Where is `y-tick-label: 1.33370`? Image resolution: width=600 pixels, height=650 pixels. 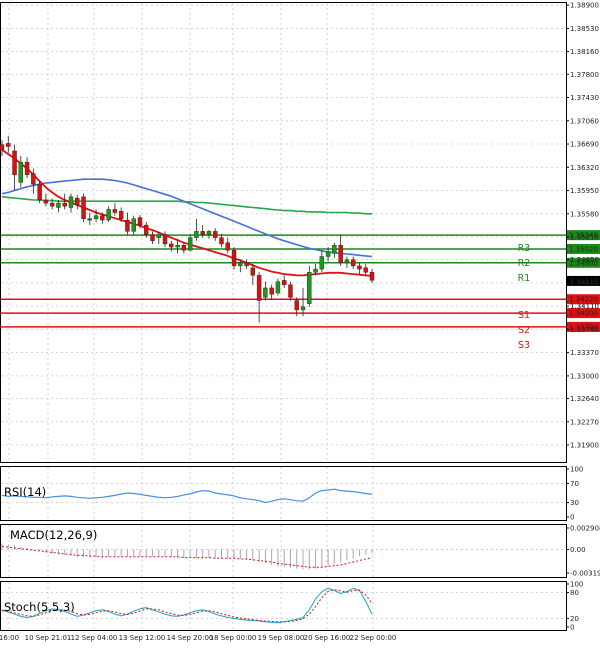
y-tick-label: 1.33370 is located at coordinates (584, 353).